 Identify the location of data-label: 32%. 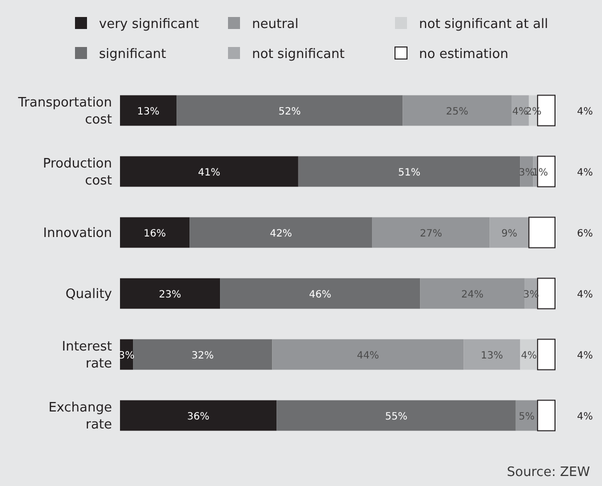
(203, 356).